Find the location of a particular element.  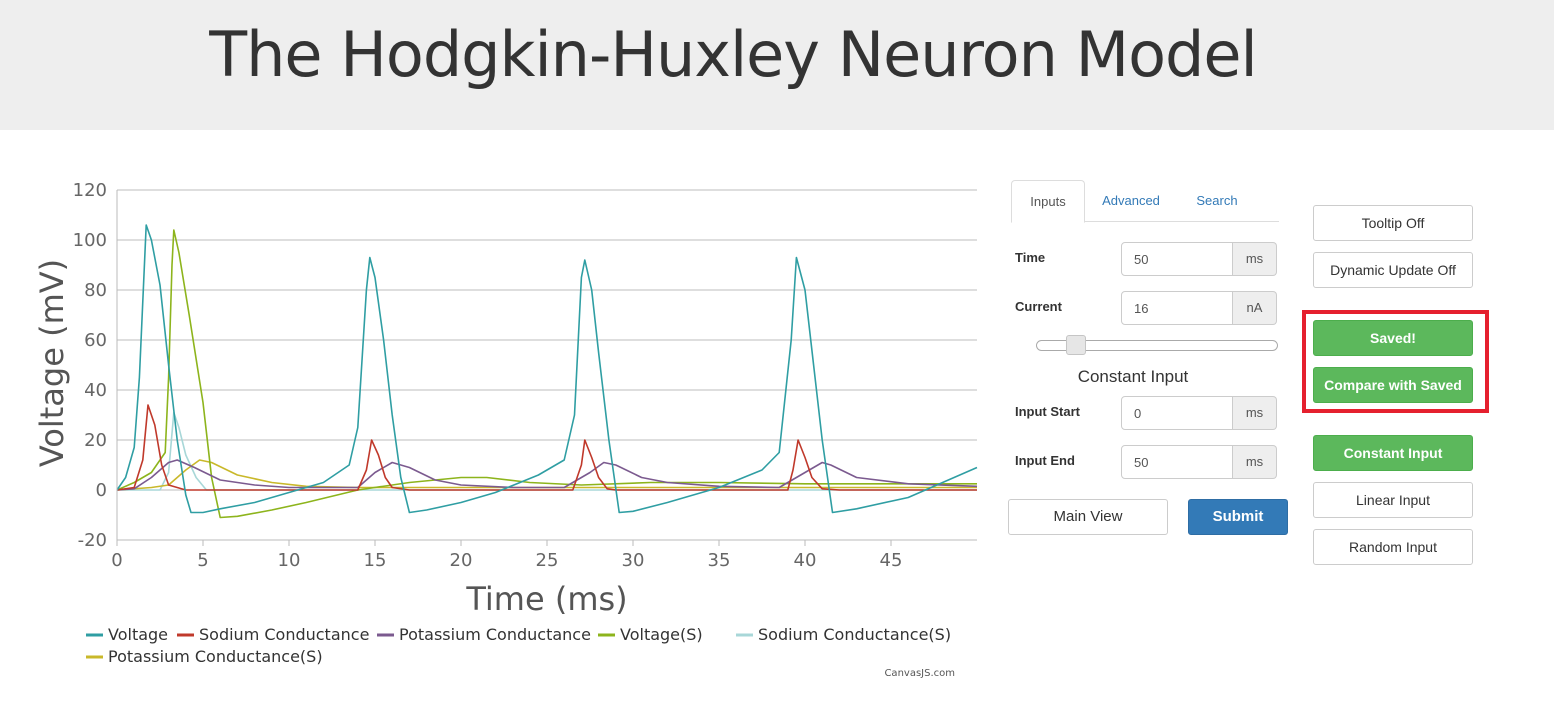

y-tick-label: 60 is located at coordinates (95, 340).